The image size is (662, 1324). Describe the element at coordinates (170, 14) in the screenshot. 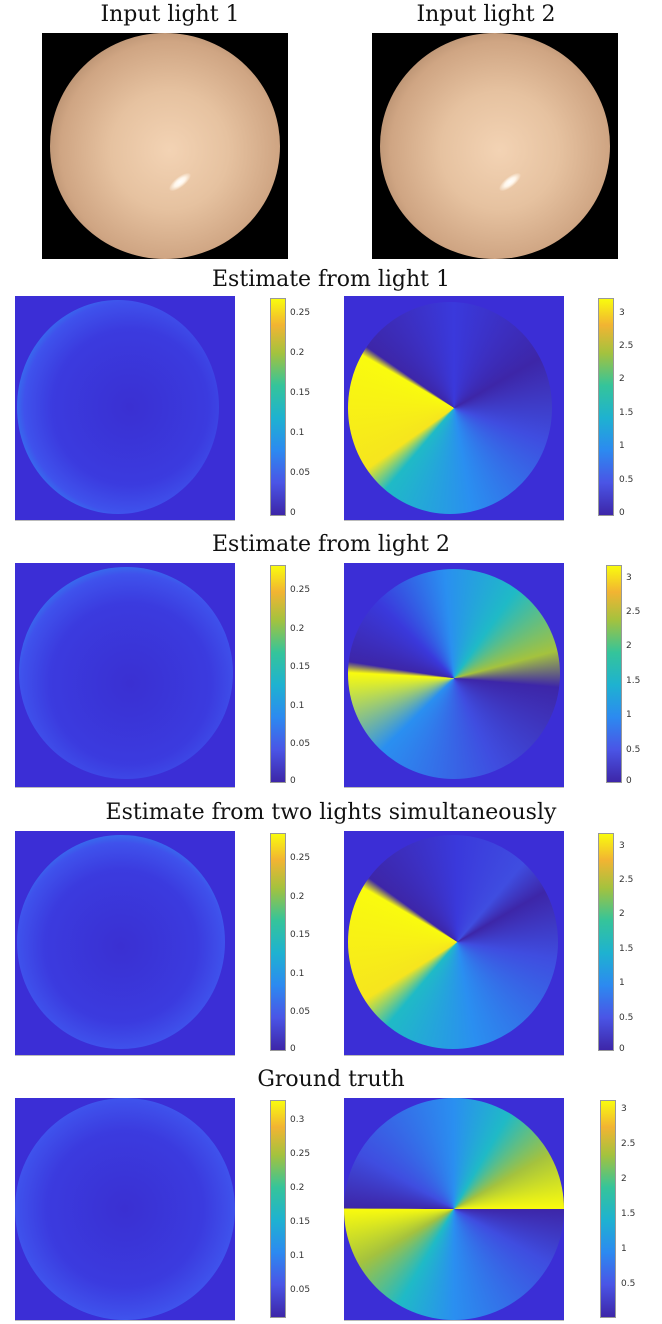

I see `input-light-1-label: Input light 1` at that location.